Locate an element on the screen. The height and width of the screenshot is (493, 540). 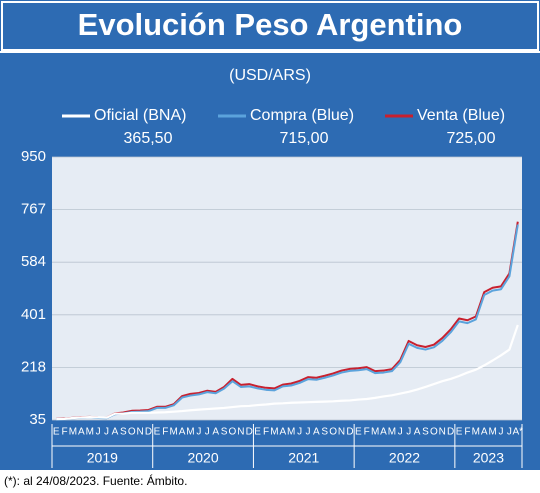
y-tick-label: 767 is located at coordinates (33, 209).